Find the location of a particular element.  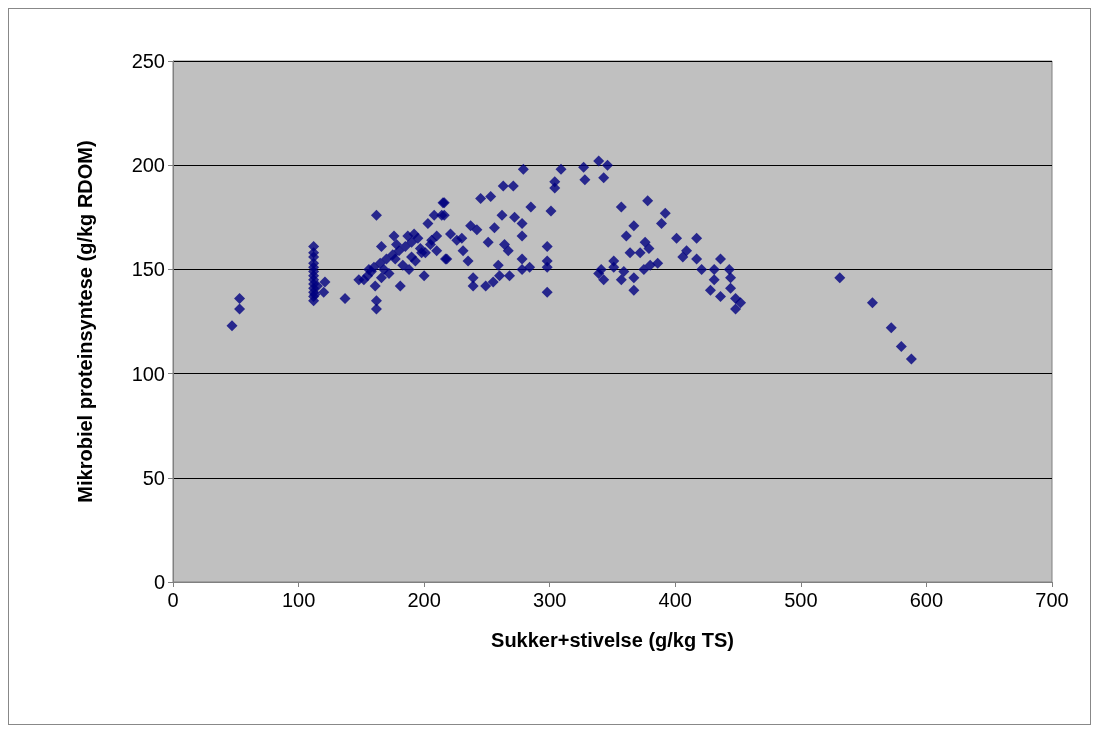

x-axis-title: Sukker+stivelse (g/kg TS) is located at coordinates (612, 640).